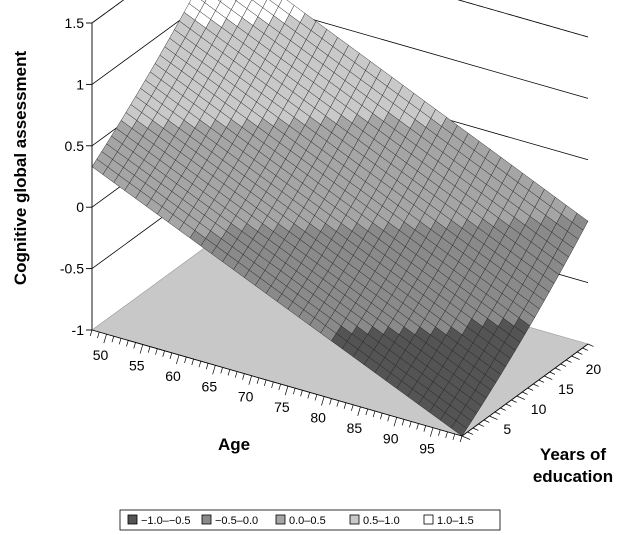 This screenshot has height=535, width=621. I want to click on age-tick-label: 80, so click(318, 418).